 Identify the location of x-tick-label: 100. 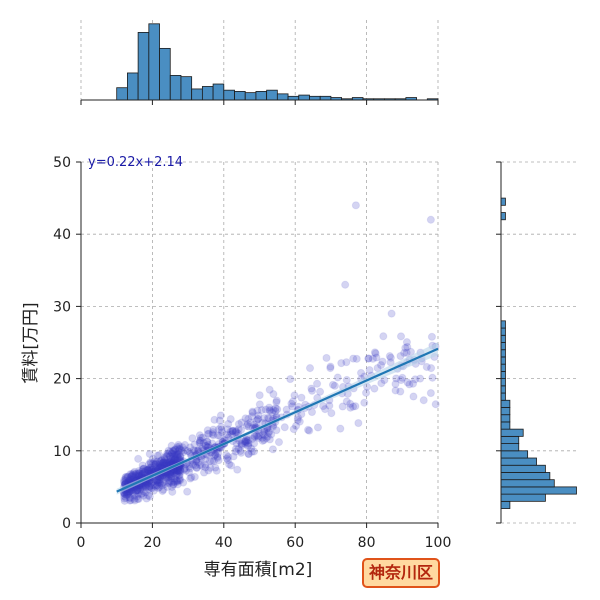
(438, 543).